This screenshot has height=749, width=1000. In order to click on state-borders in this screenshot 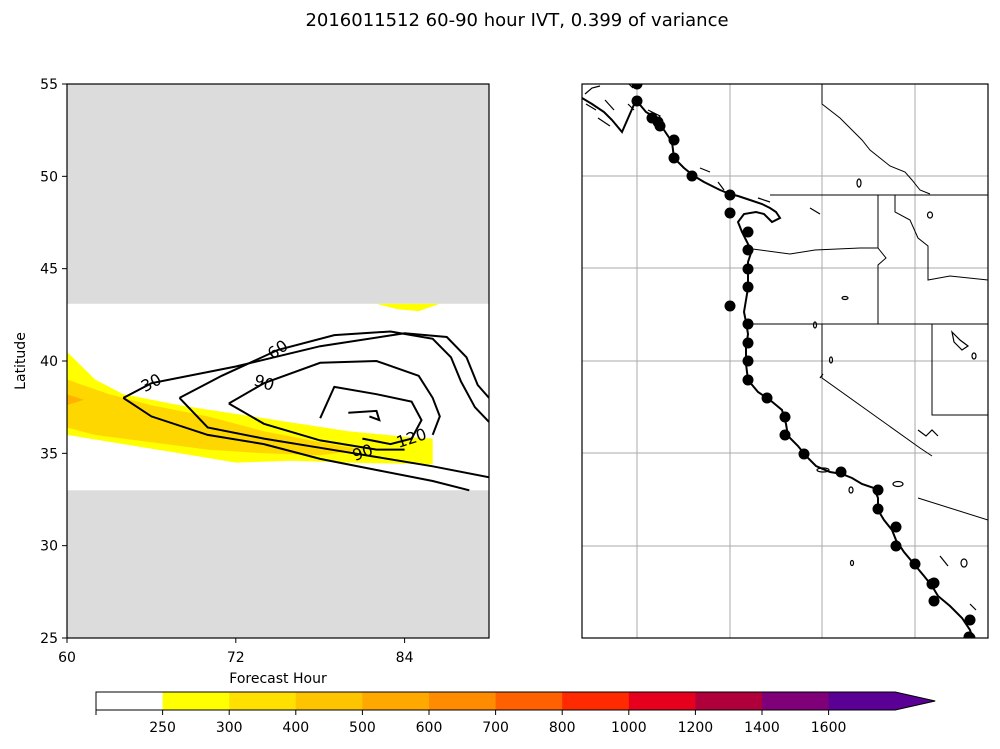, I will do `click(866, 302)`.